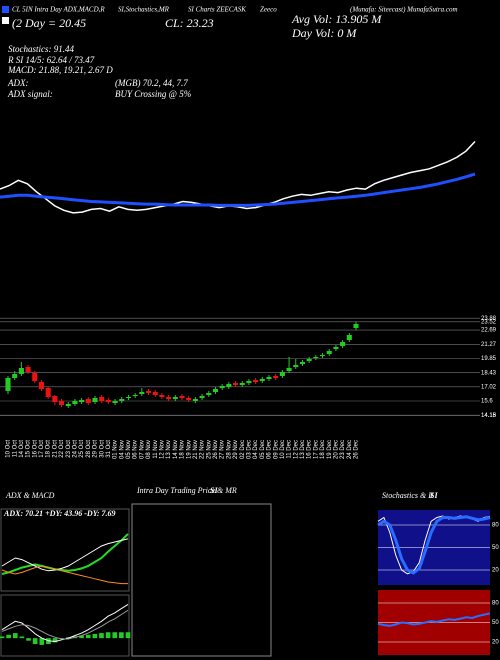  What do you see at coordinates (15, 449) in the screenshot?
I see `x-tick-label: 11 Oct` at bounding box center [15, 449].